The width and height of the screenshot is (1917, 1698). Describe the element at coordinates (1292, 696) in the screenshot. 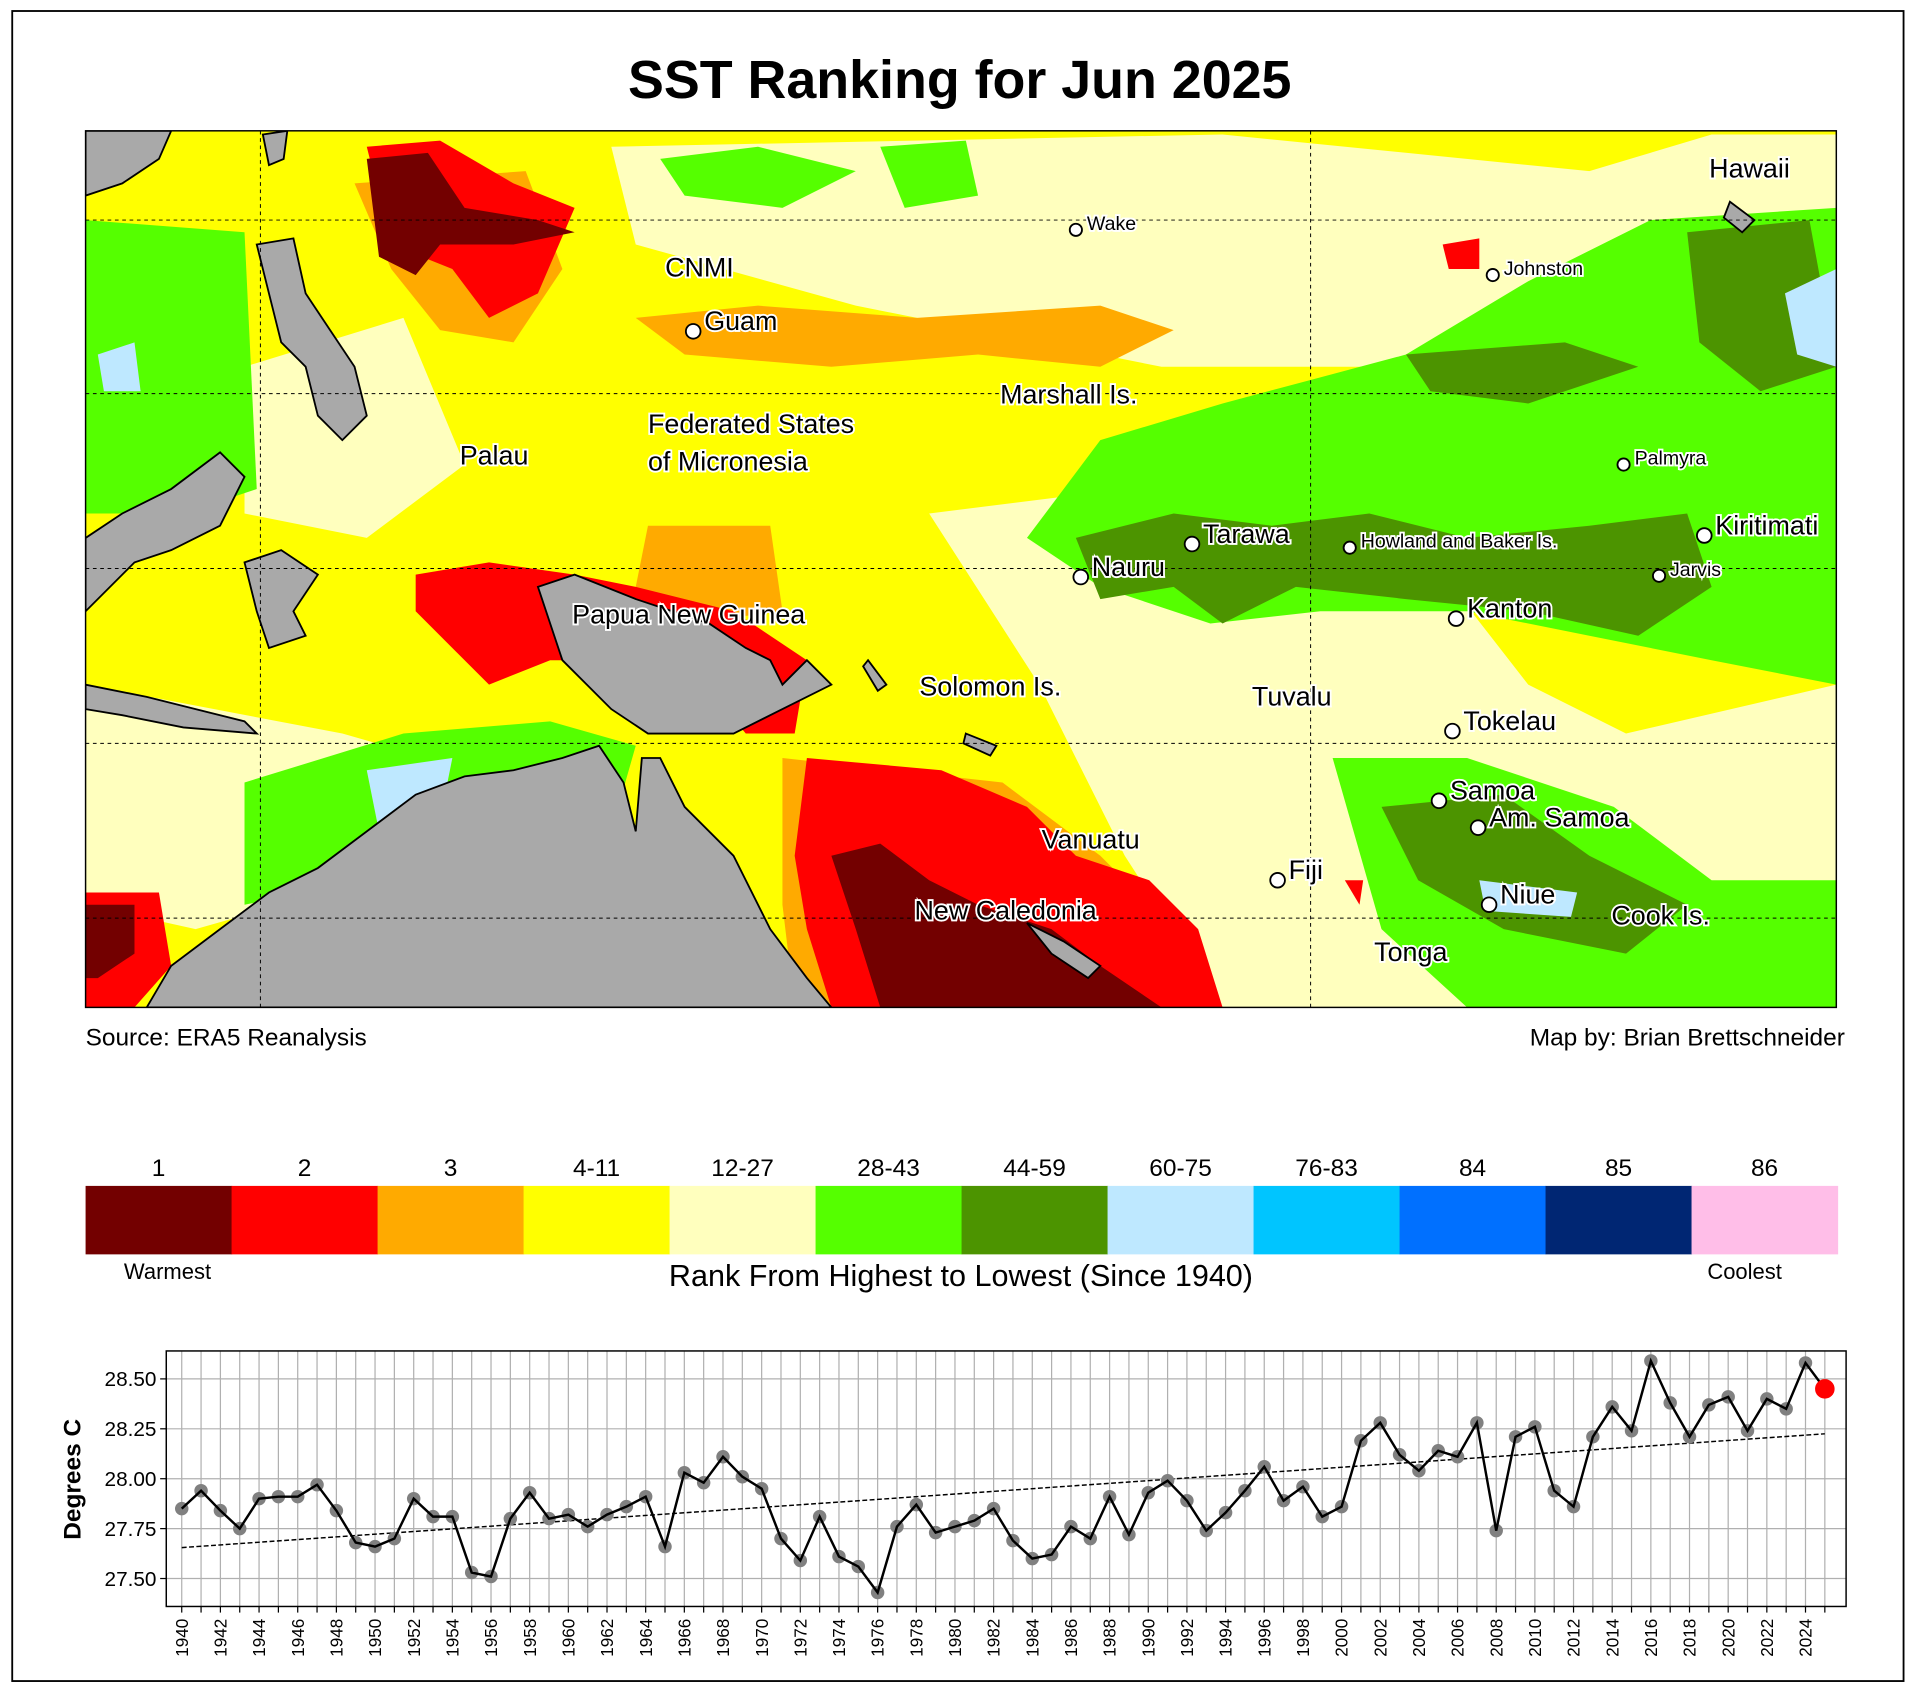

I see `map-label: Tuvalu` at that location.